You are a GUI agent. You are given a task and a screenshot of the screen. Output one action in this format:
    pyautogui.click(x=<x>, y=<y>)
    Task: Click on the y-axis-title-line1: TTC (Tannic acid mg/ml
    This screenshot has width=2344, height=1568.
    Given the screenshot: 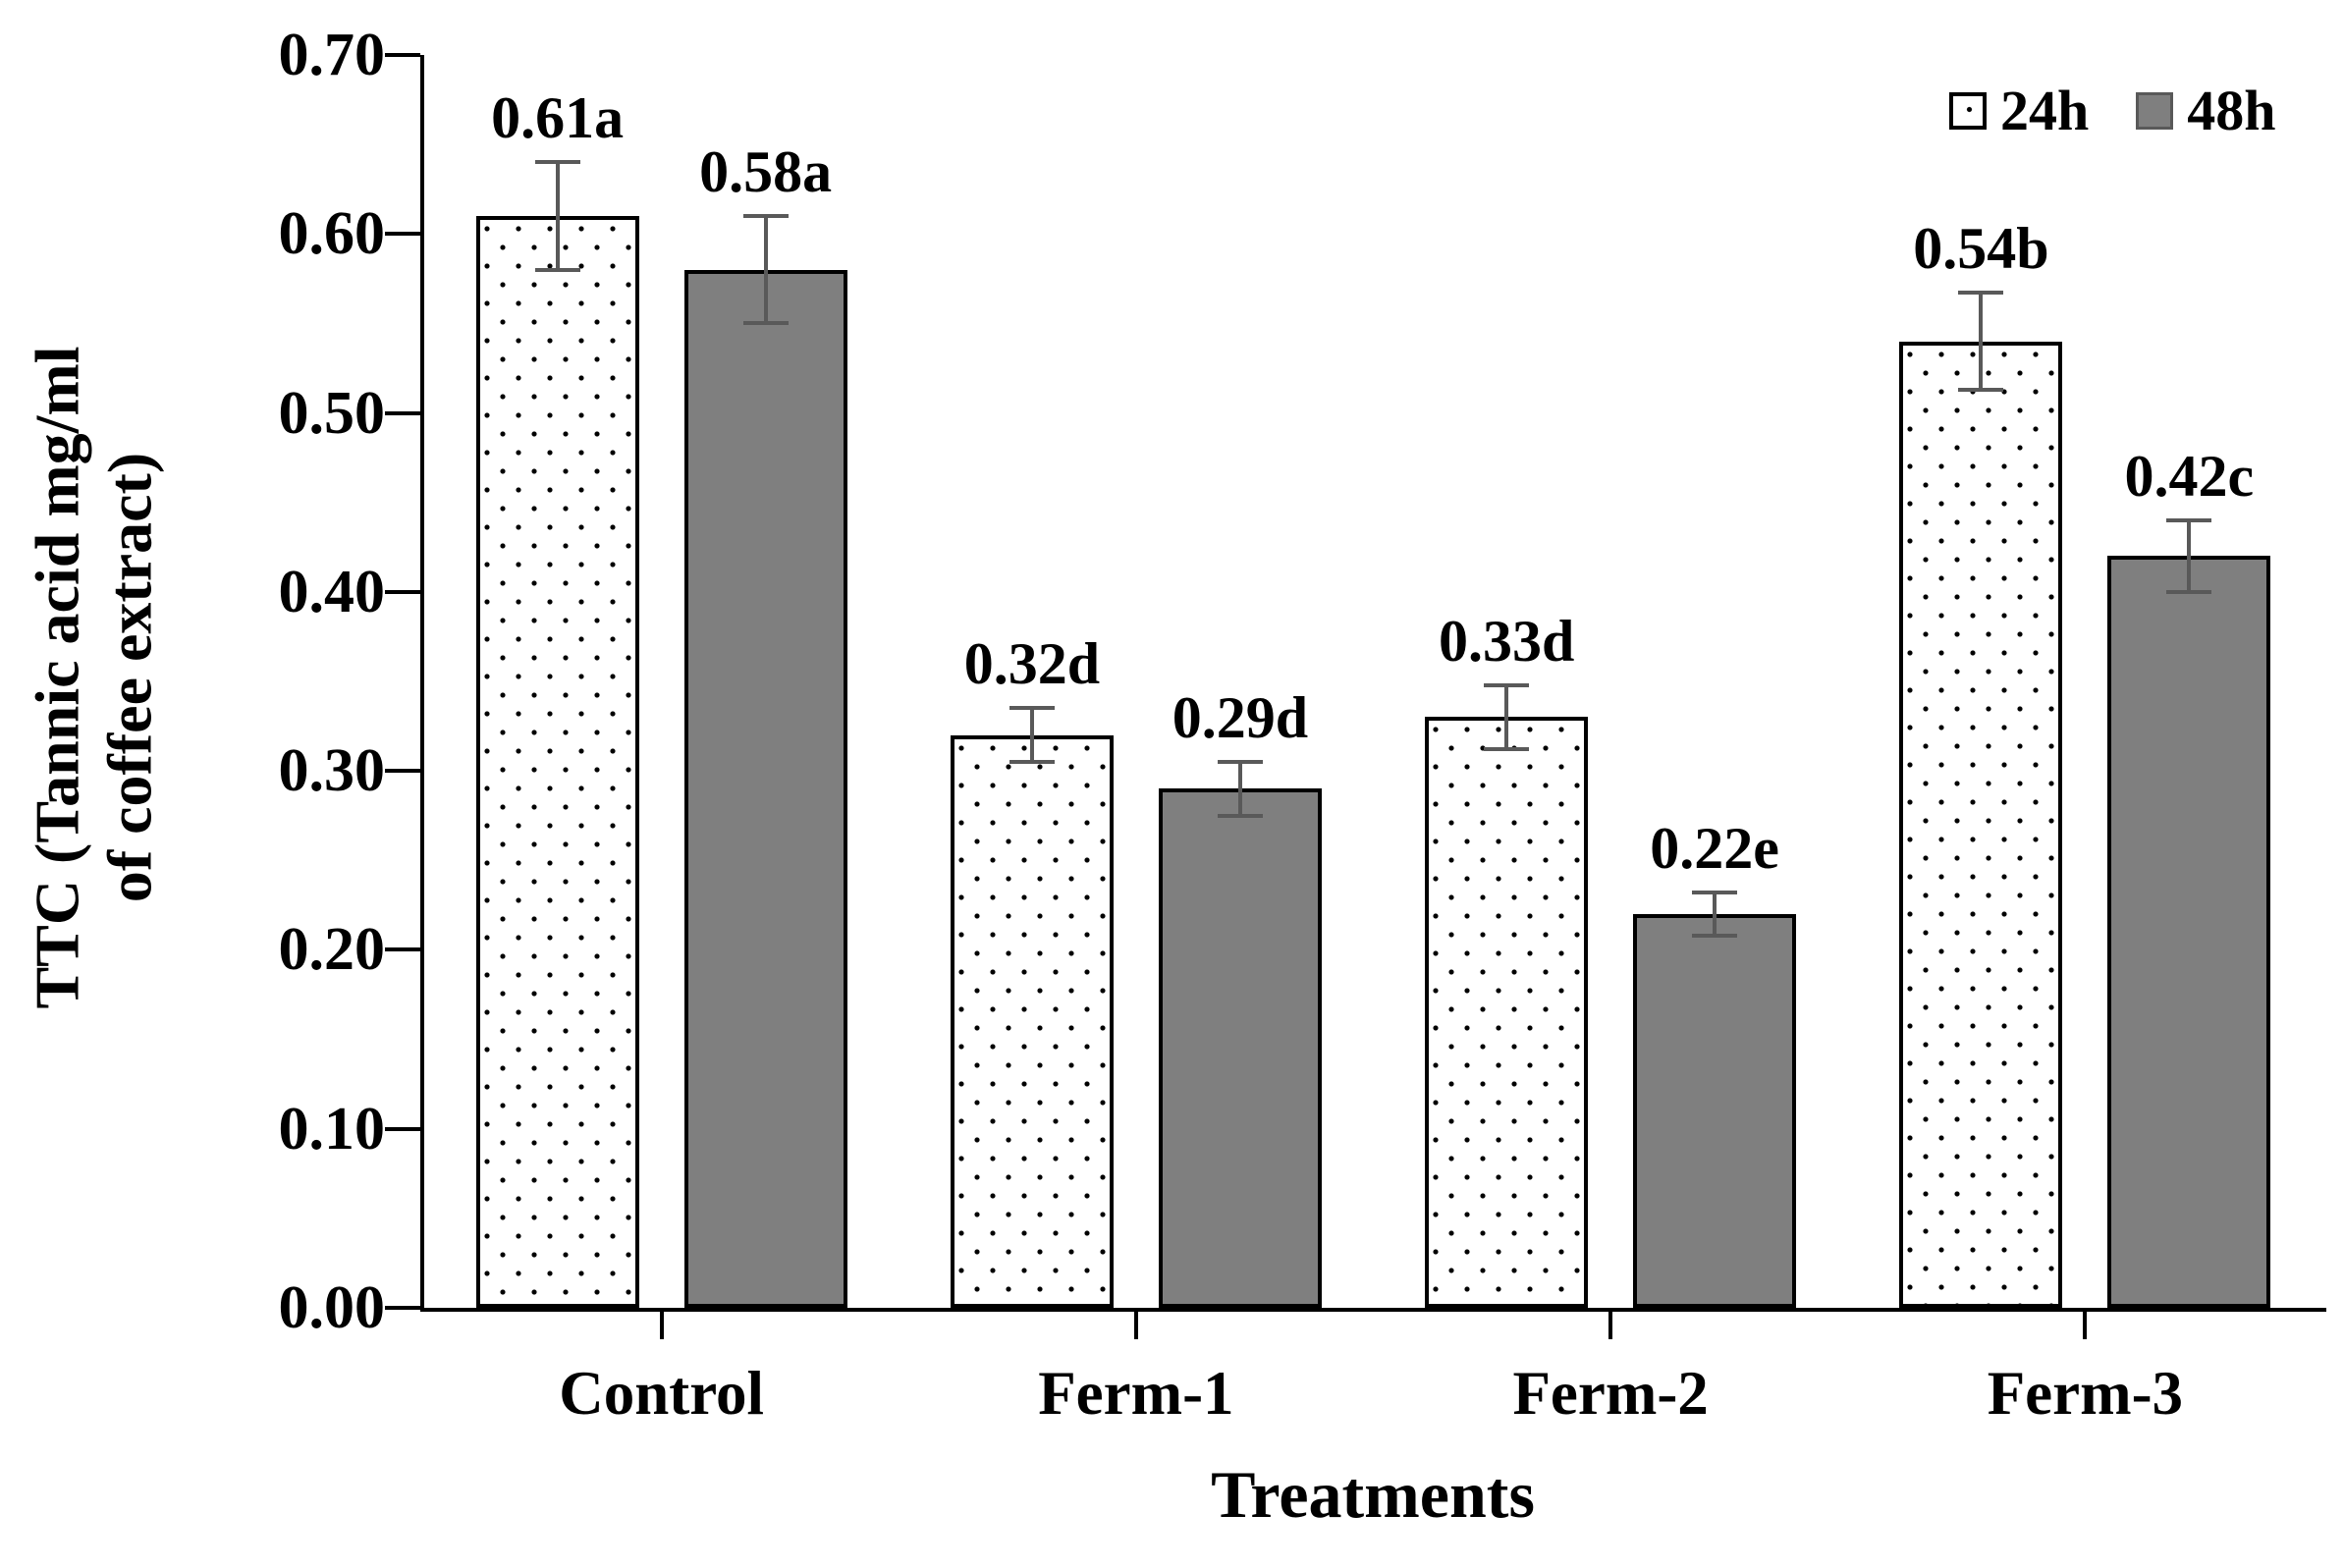 What is the action you would take?
    pyautogui.click(x=57, y=677)
    